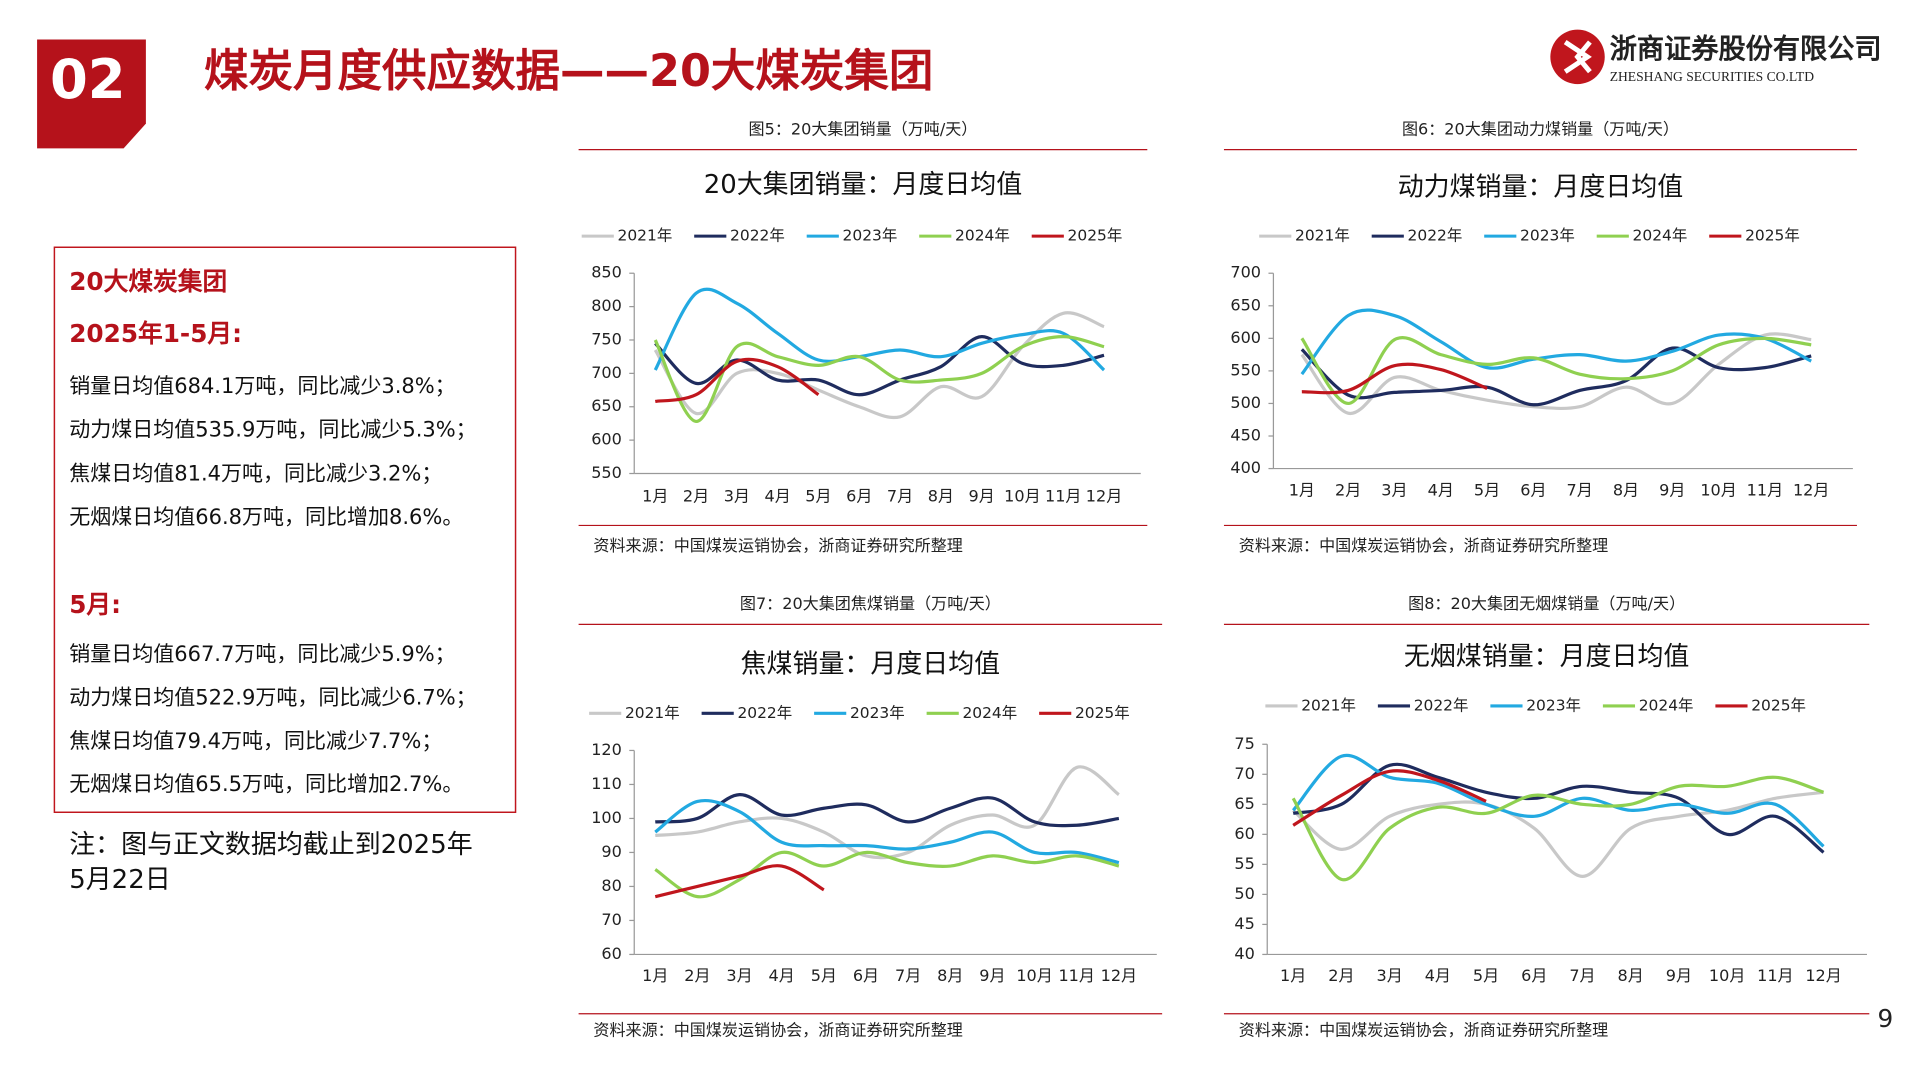  What do you see at coordinates (611, 919) in the screenshot?
I see `y-tick-label: 70` at bounding box center [611, 919].